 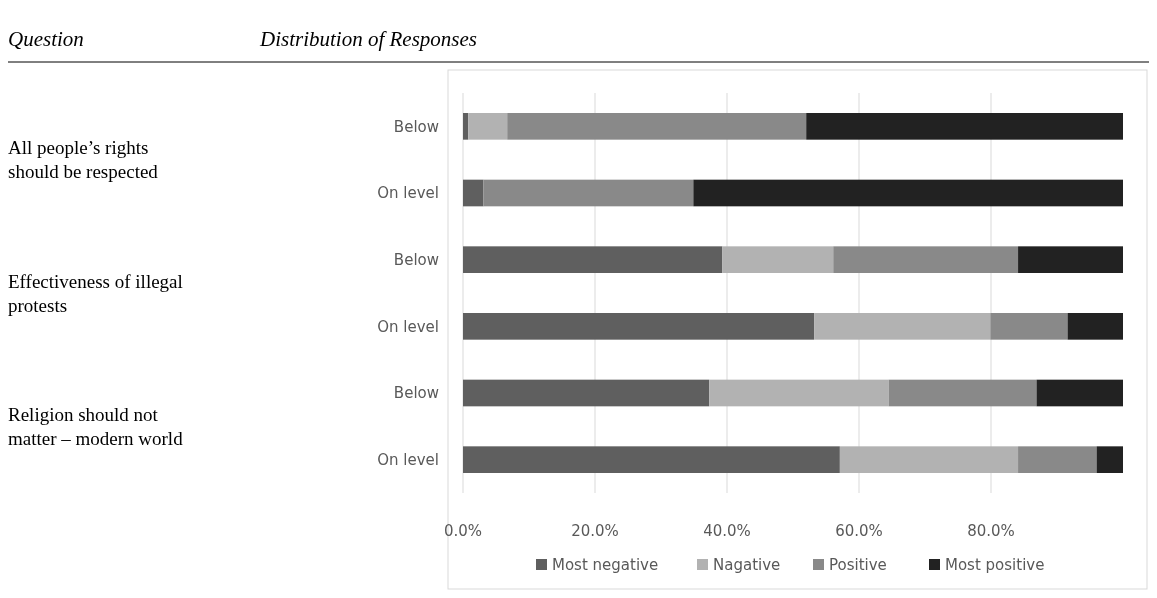 What do you see at coordinates (463, 531) in the screenshot?
I see `x-tick-label: 0.0%` at bounding box center [463, 531].